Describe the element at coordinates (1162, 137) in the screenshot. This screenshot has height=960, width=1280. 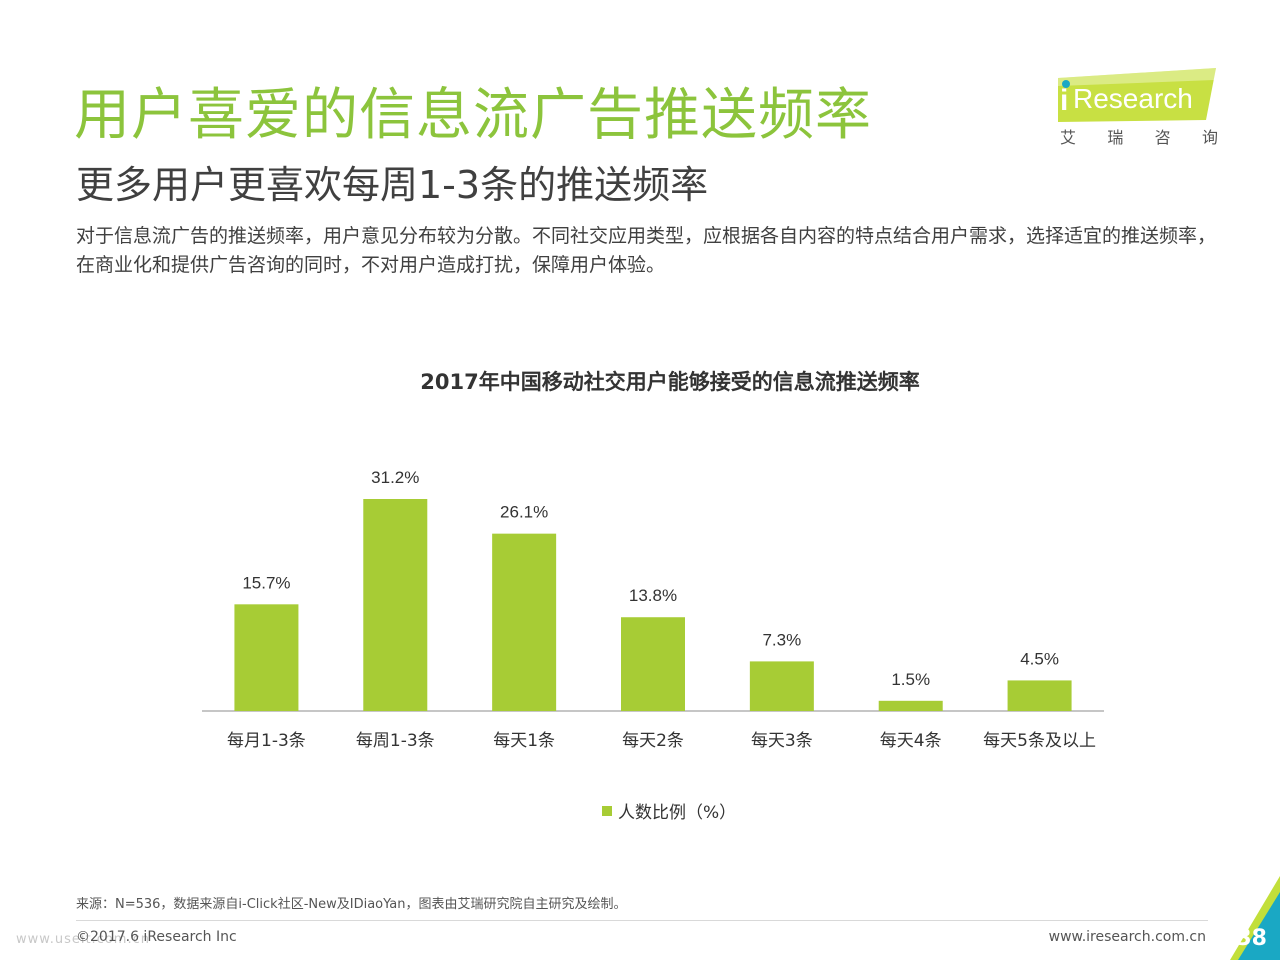
I see `logo-char: 咨` at that location.